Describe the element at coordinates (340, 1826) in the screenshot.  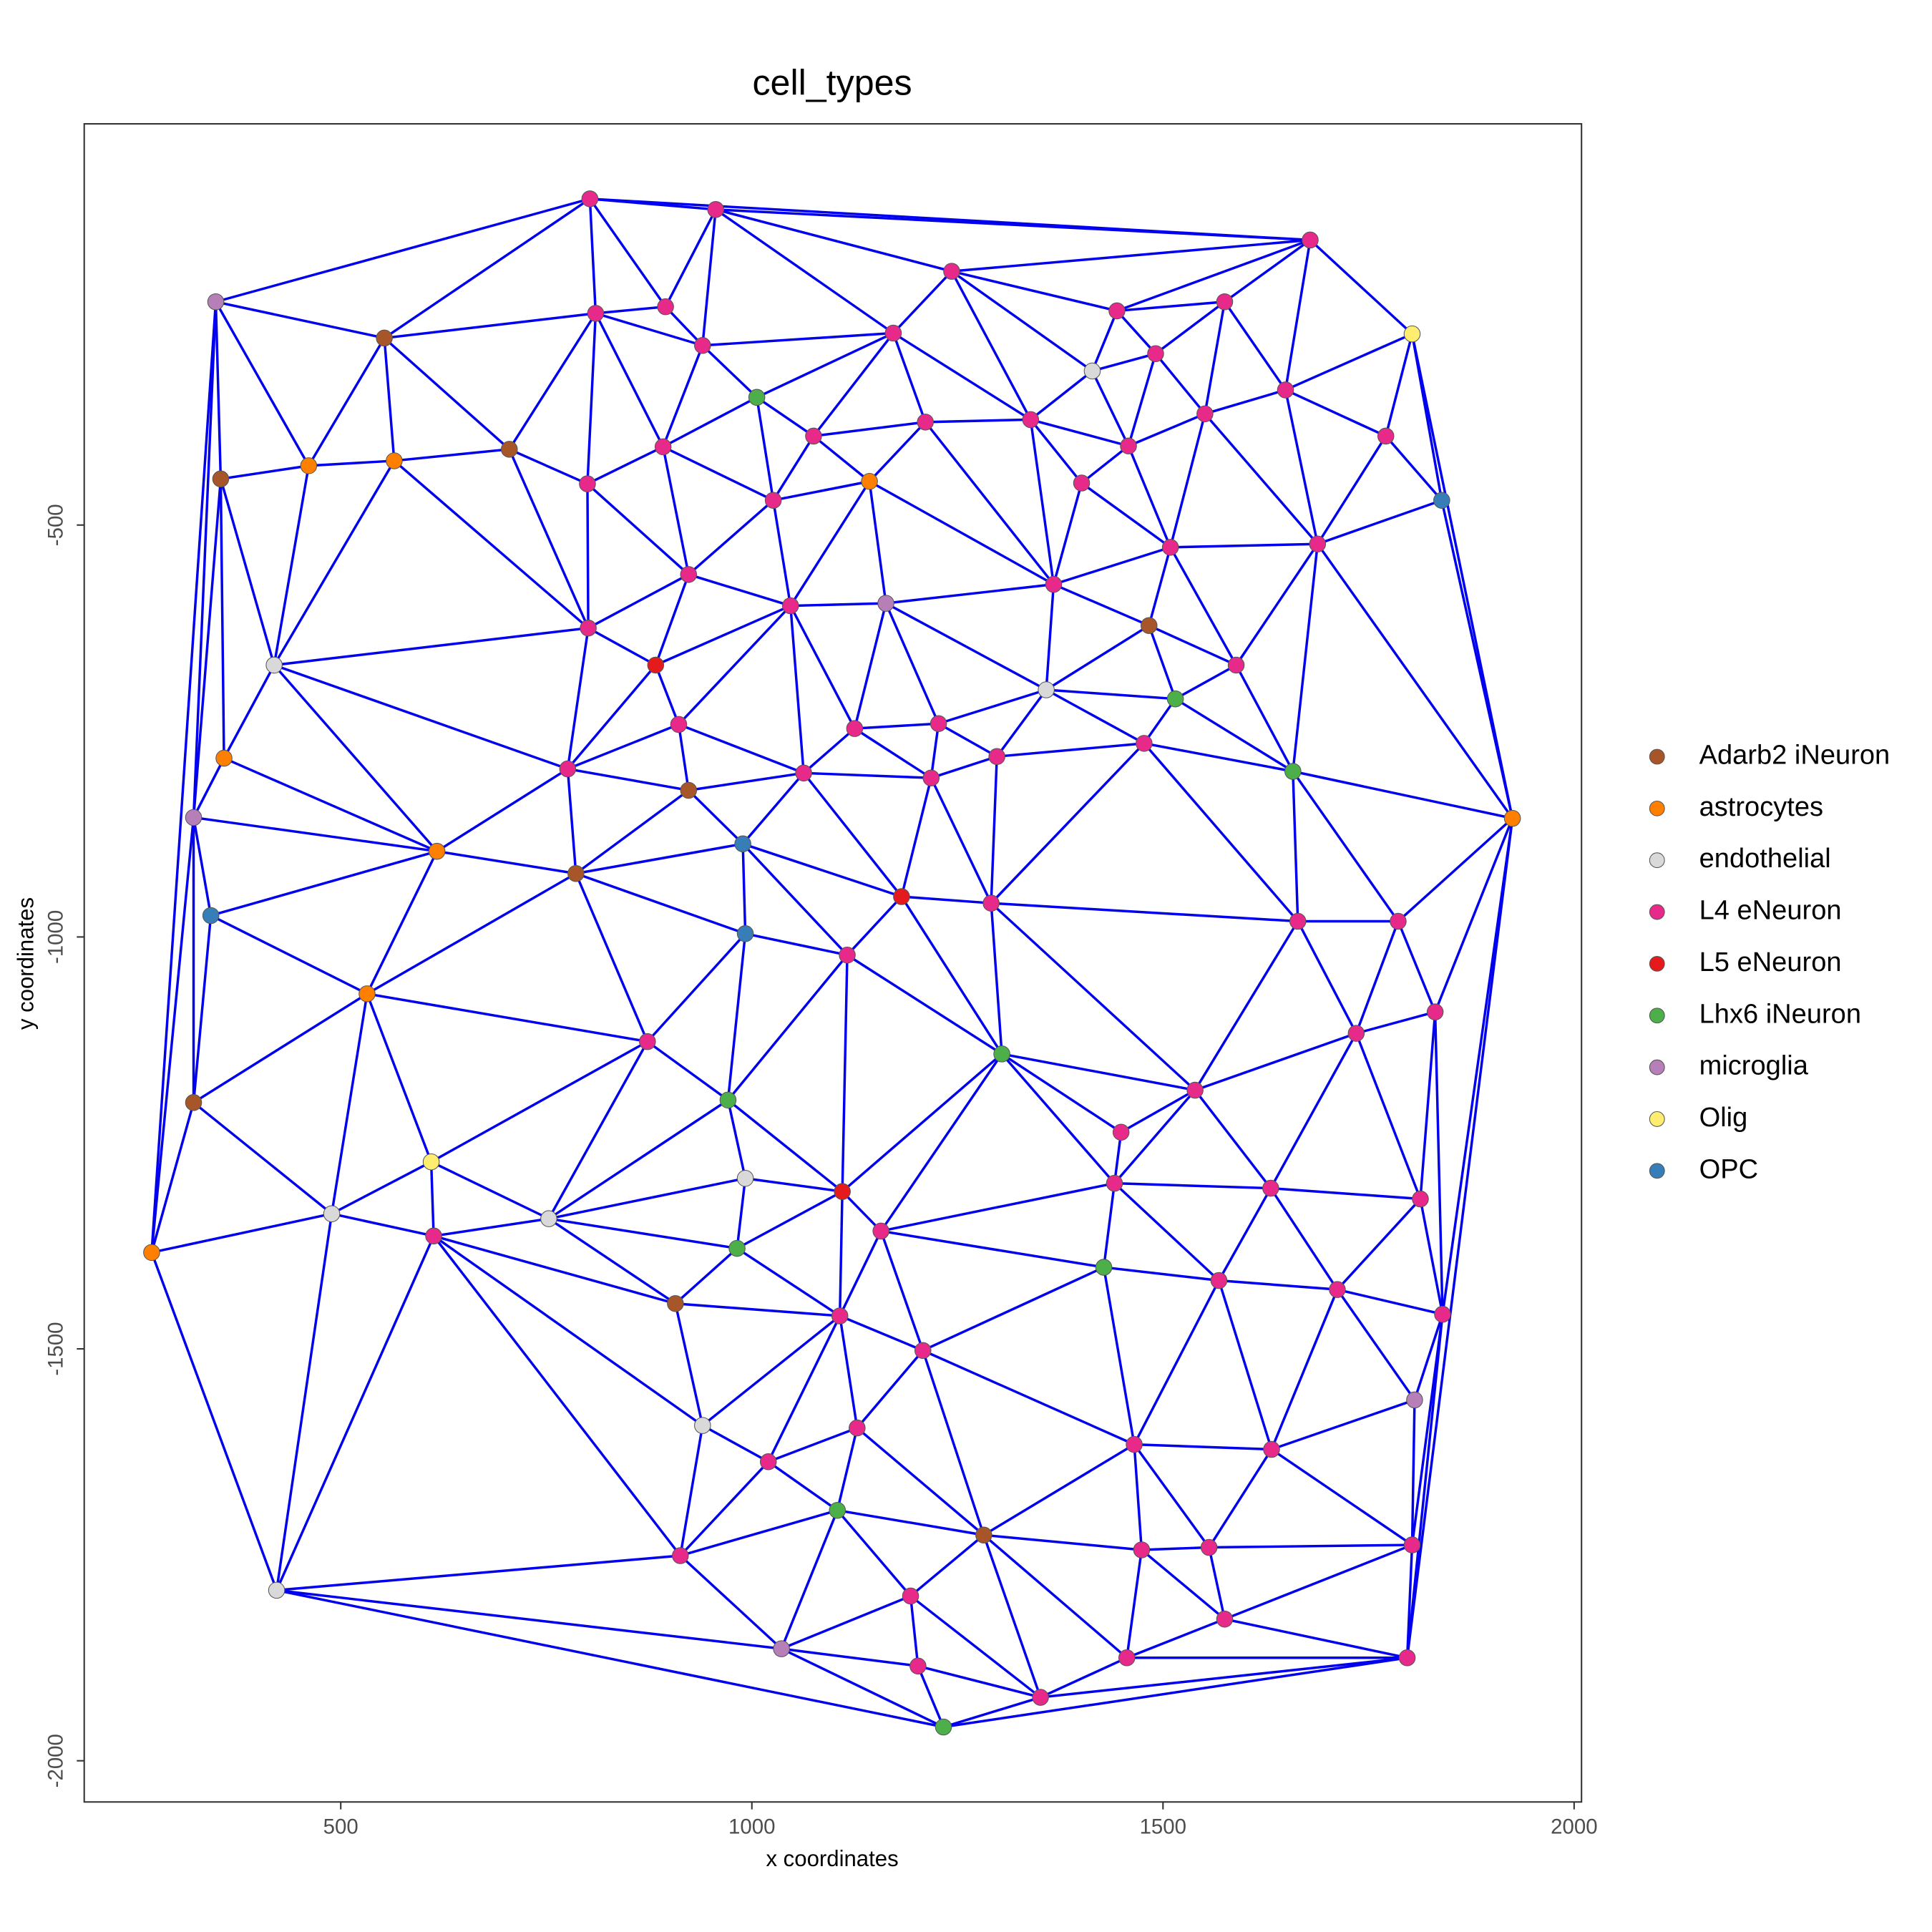
I see `x-tick-label: 500` at that location.